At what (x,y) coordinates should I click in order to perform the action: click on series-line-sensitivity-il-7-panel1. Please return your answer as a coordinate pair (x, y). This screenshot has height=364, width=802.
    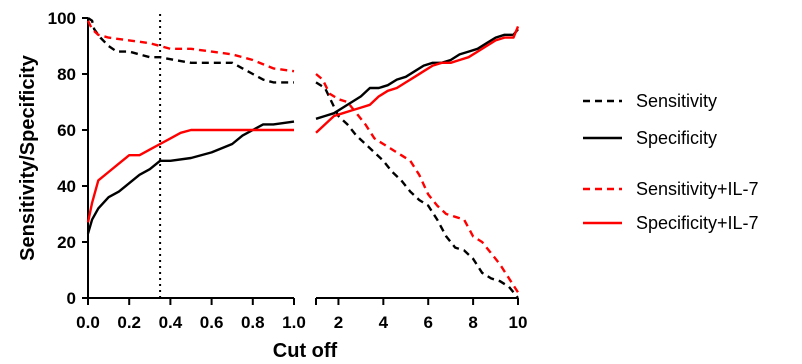
    Looking at the image, I should click on (190, 46).